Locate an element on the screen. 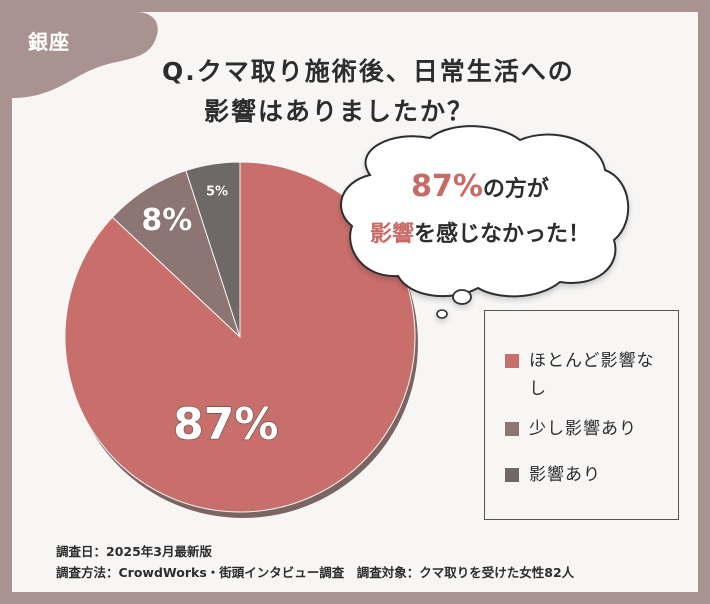 The image size is (710, 604). speech-bubble is located at coordinates (485, 222).